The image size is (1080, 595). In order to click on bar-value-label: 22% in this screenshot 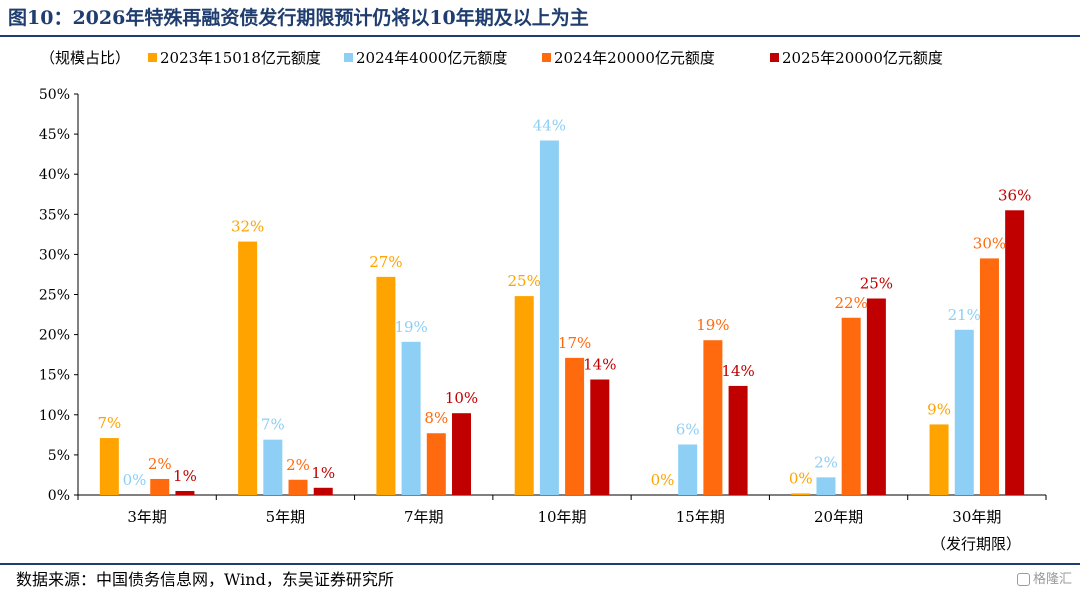, I will do `click(850, 303)`.